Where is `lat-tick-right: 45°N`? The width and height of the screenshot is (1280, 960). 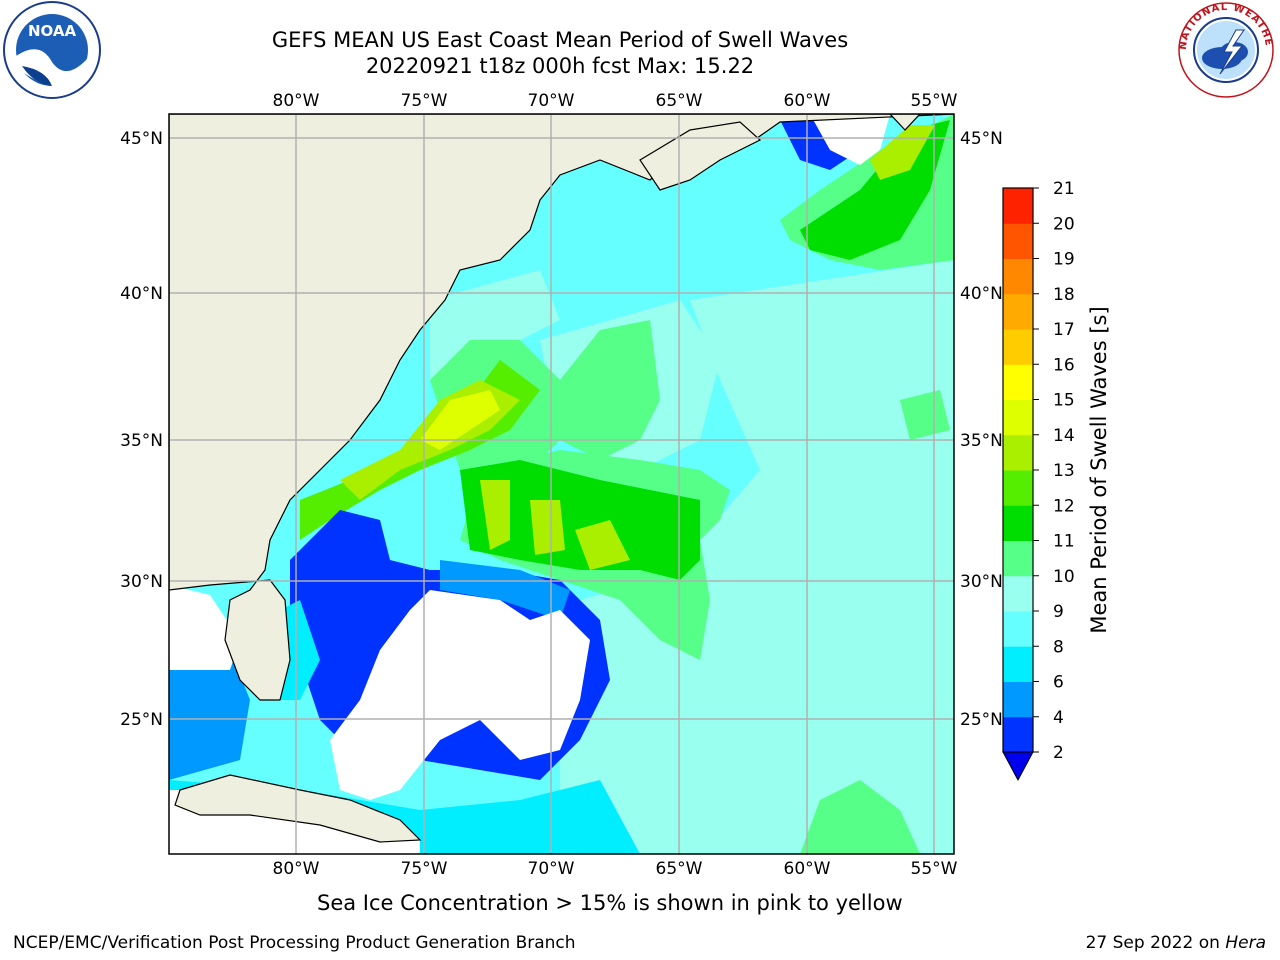
lat-tick-right: 45°N is located at coordinates (981, 139).